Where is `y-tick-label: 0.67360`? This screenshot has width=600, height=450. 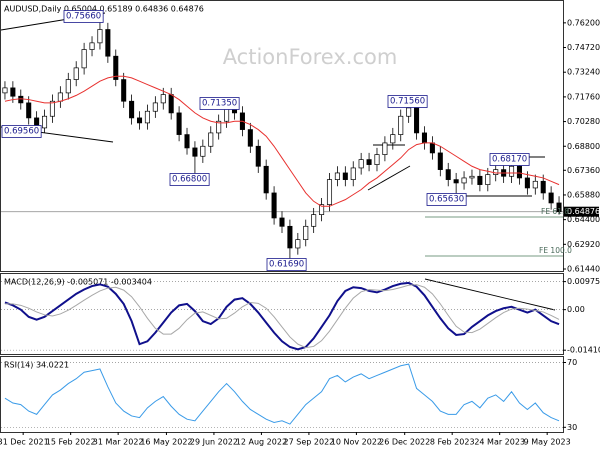
y-tick-label: 0.67360 is located at coordinates (583, 170).